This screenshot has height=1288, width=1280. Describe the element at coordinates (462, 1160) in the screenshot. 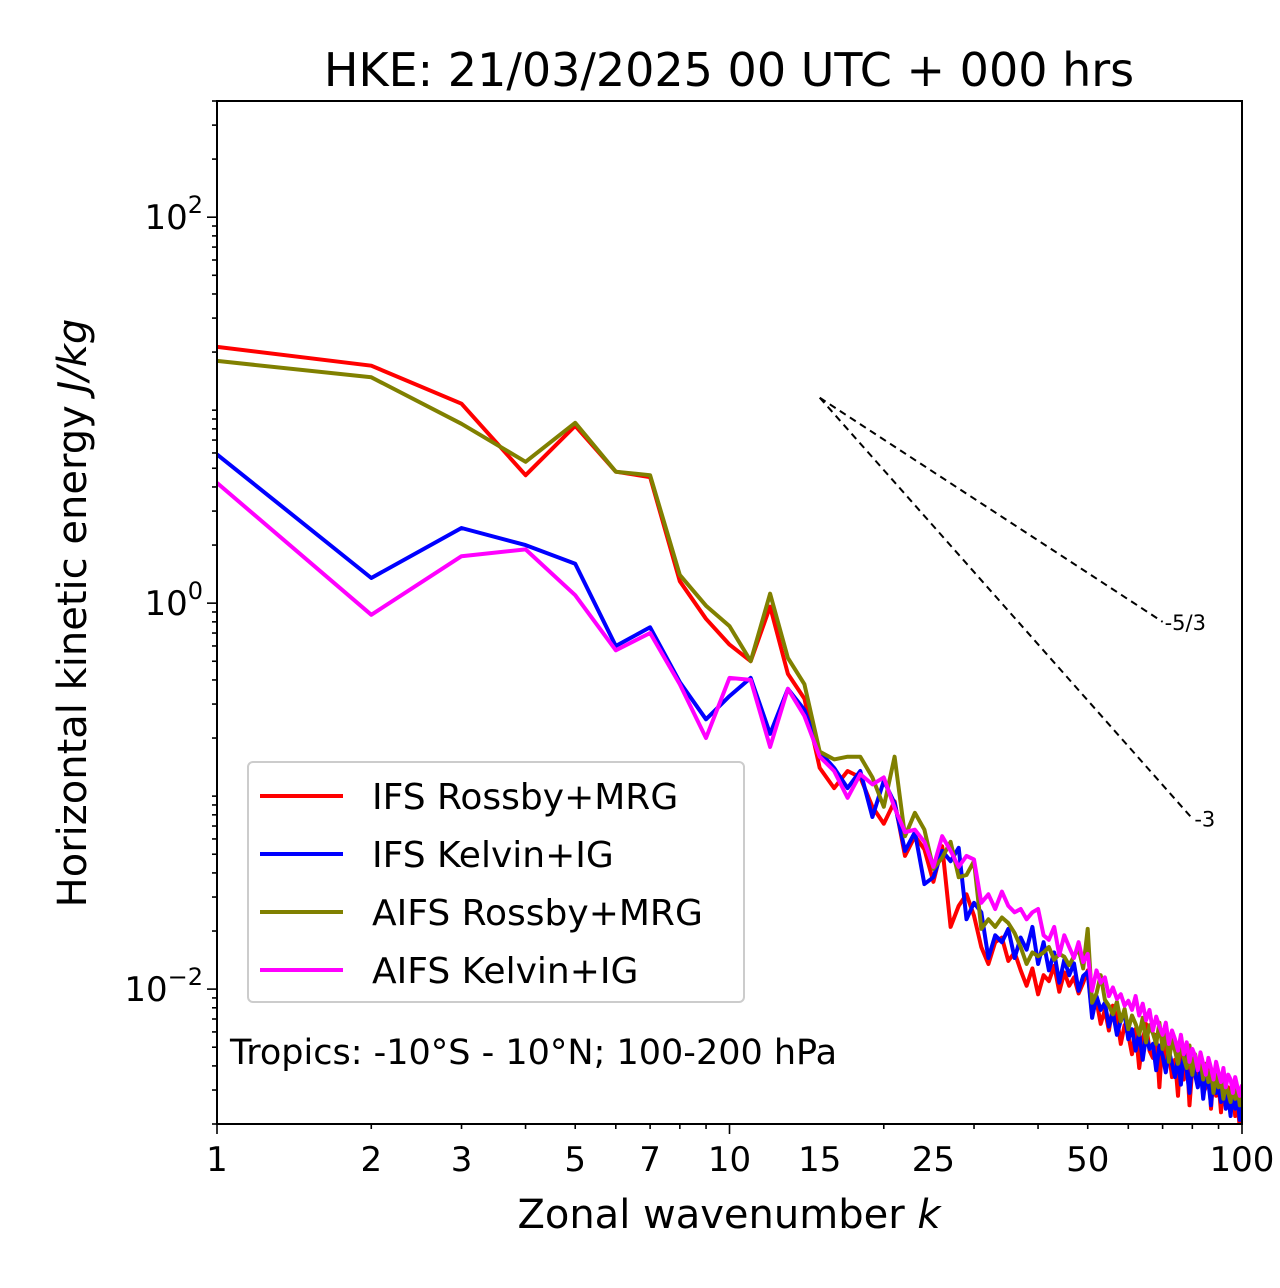

I see `x-tick-label: 3` at that location.